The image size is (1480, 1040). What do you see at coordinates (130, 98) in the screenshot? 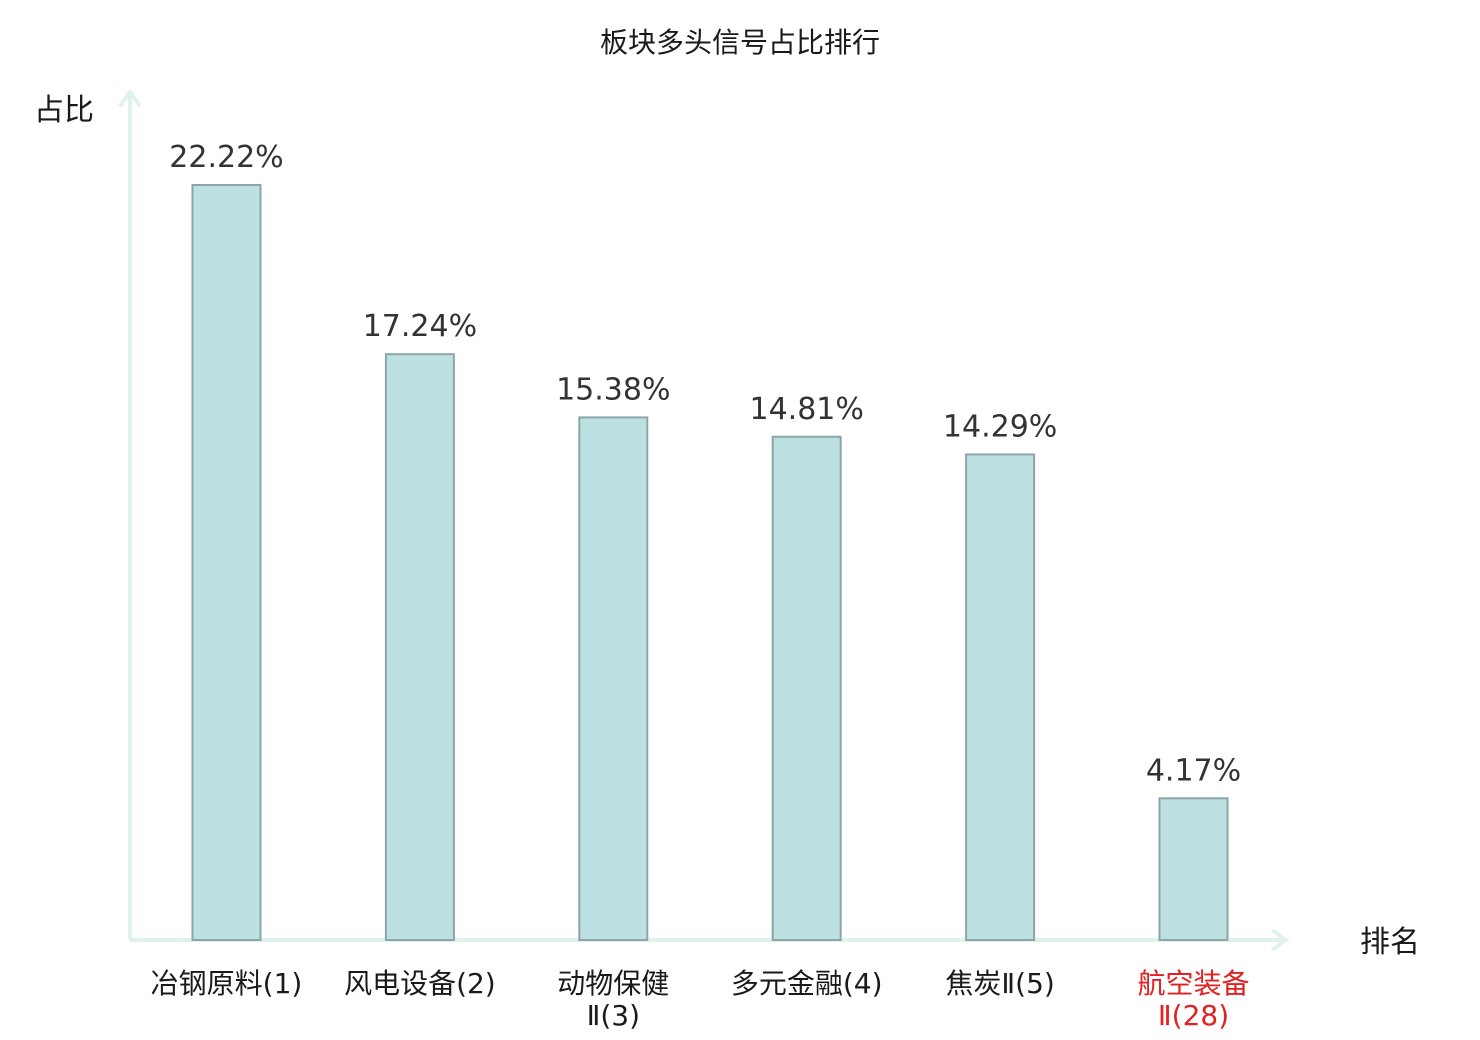
I see `y-axis-arrow` at bounding box center [130, 98].